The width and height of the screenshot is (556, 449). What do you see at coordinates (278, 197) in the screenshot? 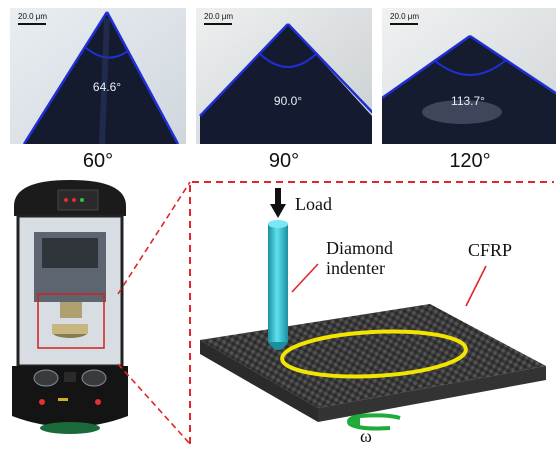
I see `load-arrow-shaft` at bounding box center [278, 197].